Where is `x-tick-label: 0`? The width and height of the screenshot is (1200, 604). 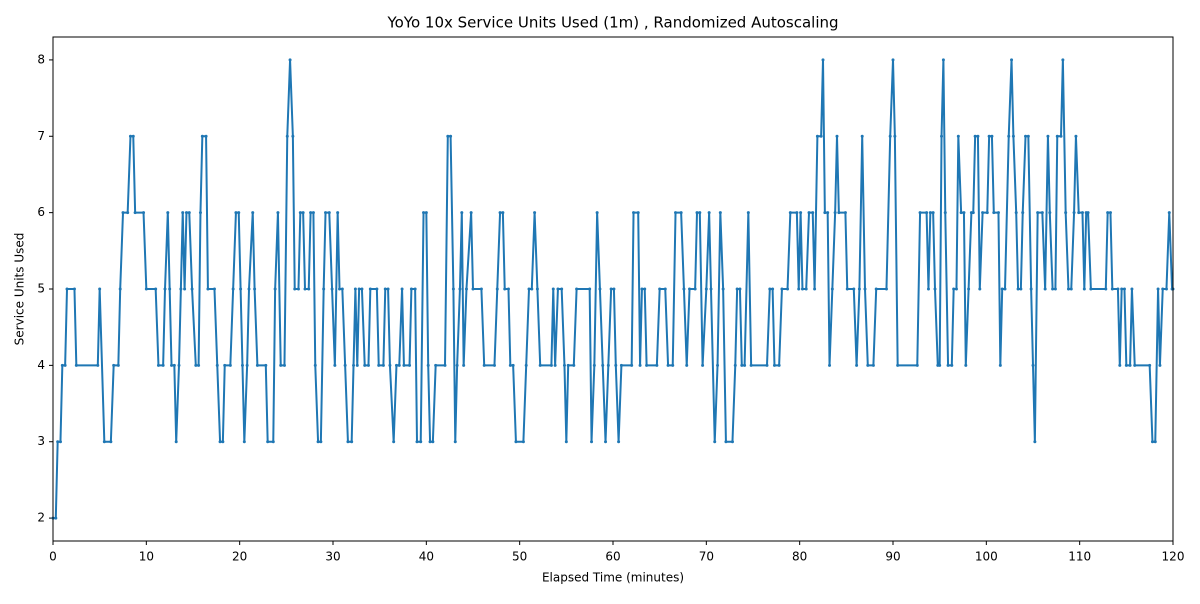 x-tick-label: 0 is located at coordinates (53, 557).